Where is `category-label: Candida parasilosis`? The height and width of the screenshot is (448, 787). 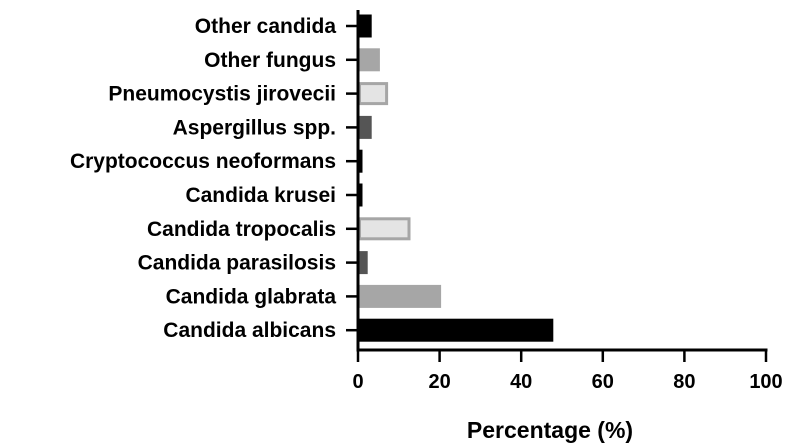 category-label: Candida parasilosis is located at coordinates (237, 263).